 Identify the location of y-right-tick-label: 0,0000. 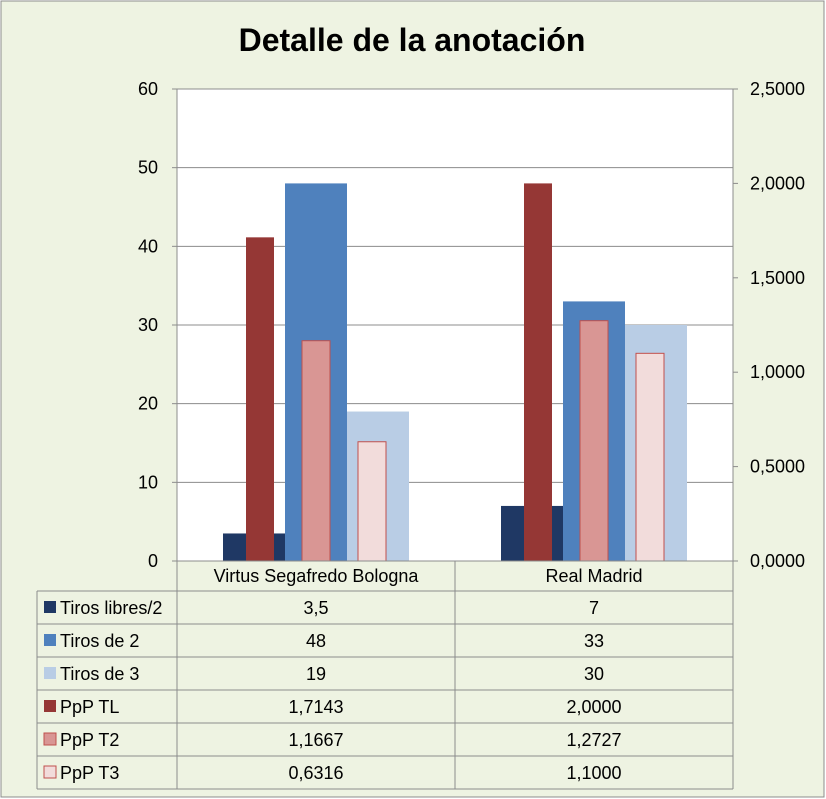
(777, 561).